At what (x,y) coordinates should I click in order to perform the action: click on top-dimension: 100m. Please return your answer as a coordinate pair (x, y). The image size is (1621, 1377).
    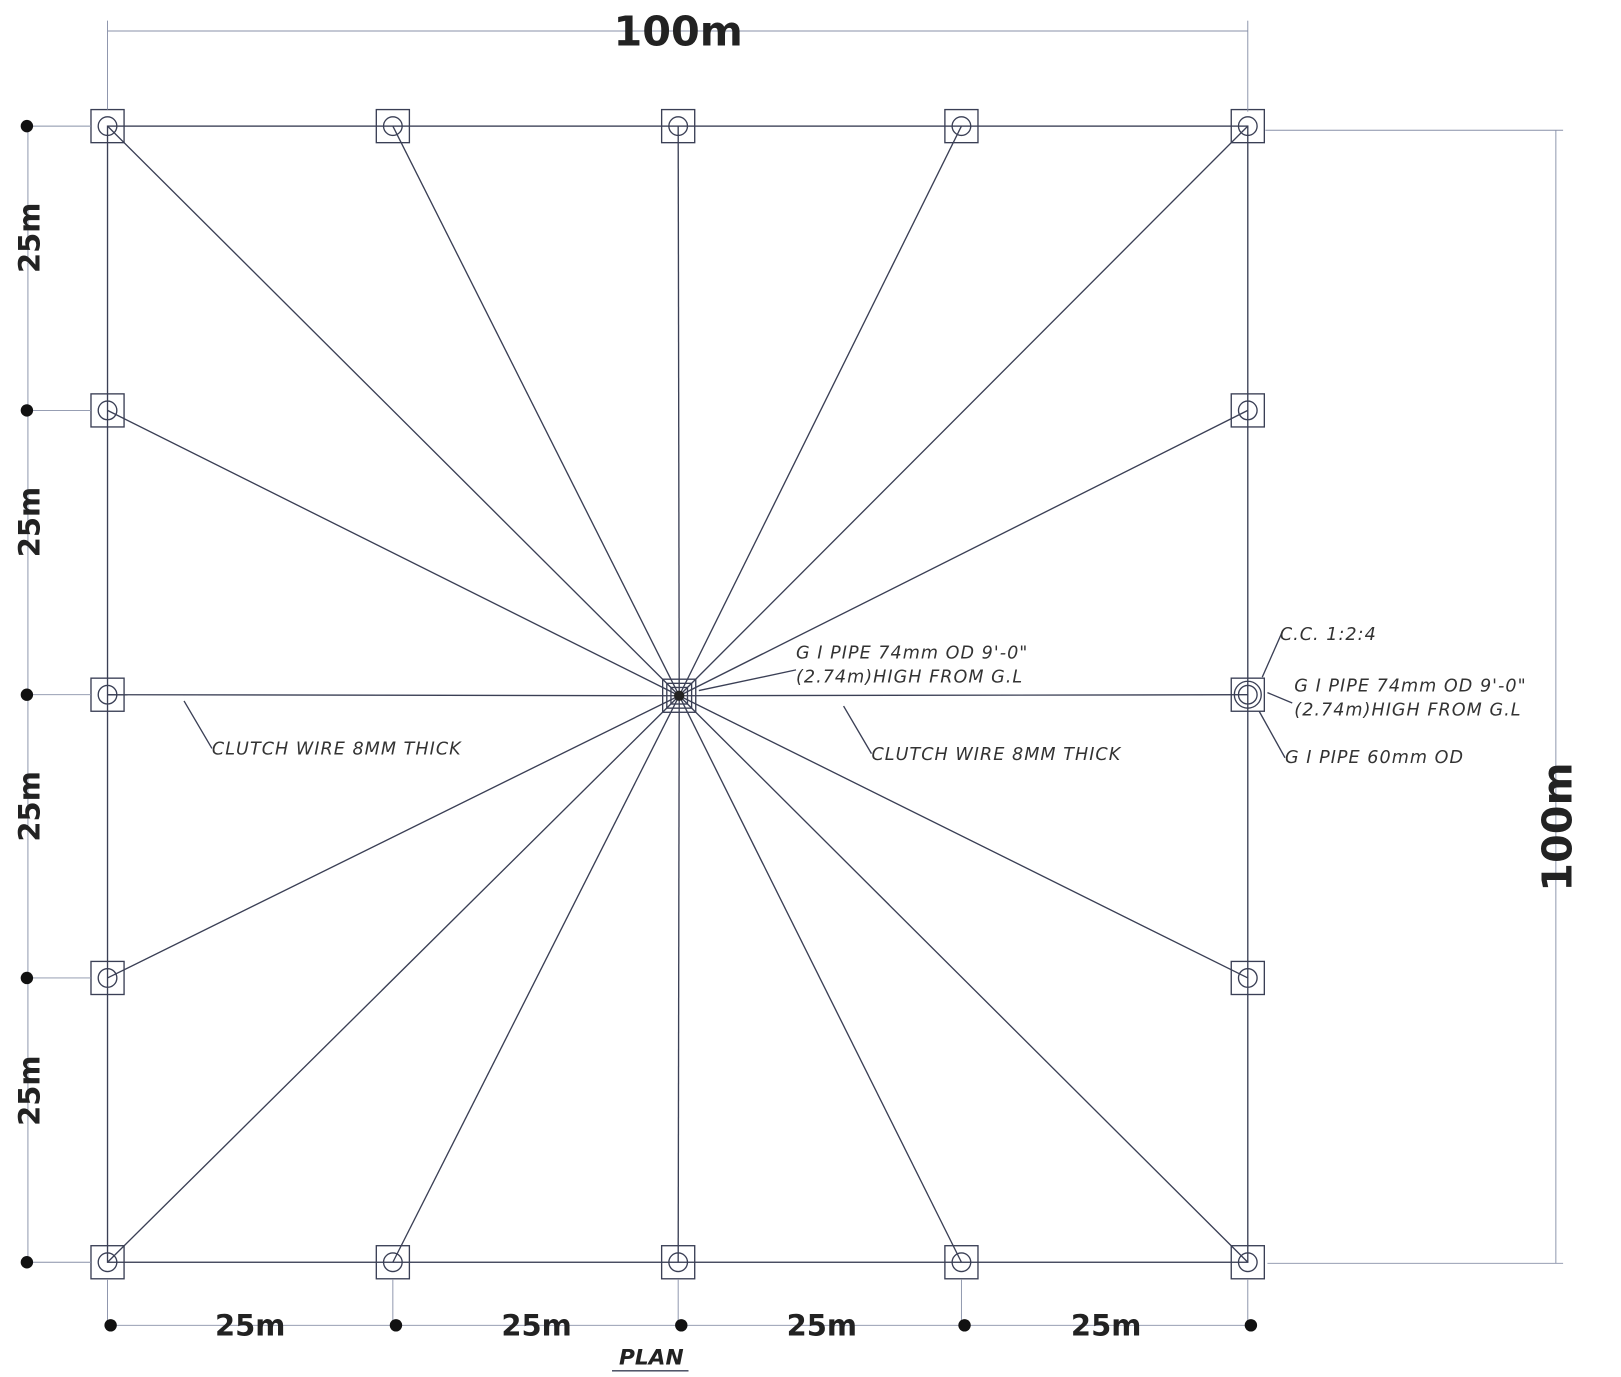
    Looking at the image, I should click on (677, 31).